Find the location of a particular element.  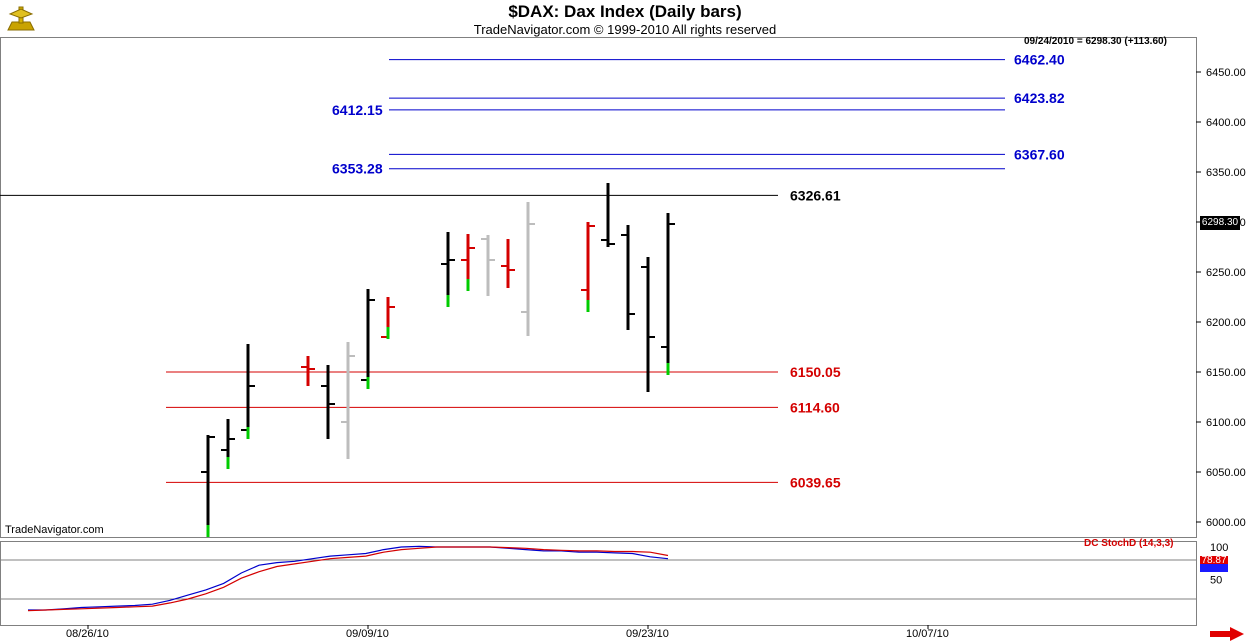

level-label: 6326.61 is located at coordinates (815, 195).